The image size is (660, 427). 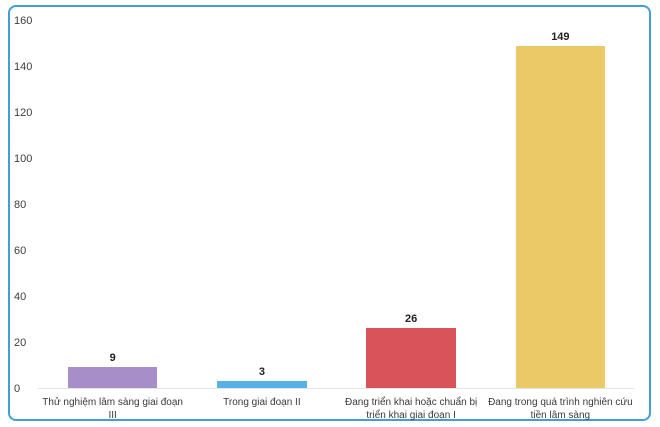 What do you see at coordinates (20, 297) in the screenshot?
I see `y-tick-label: 40` at bounding box center [20, 297].